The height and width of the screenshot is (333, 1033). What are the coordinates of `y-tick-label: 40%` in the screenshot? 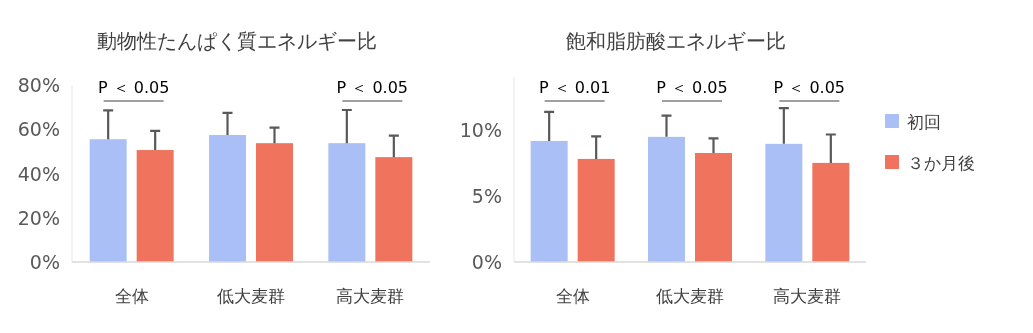 It's located at (38, 173).